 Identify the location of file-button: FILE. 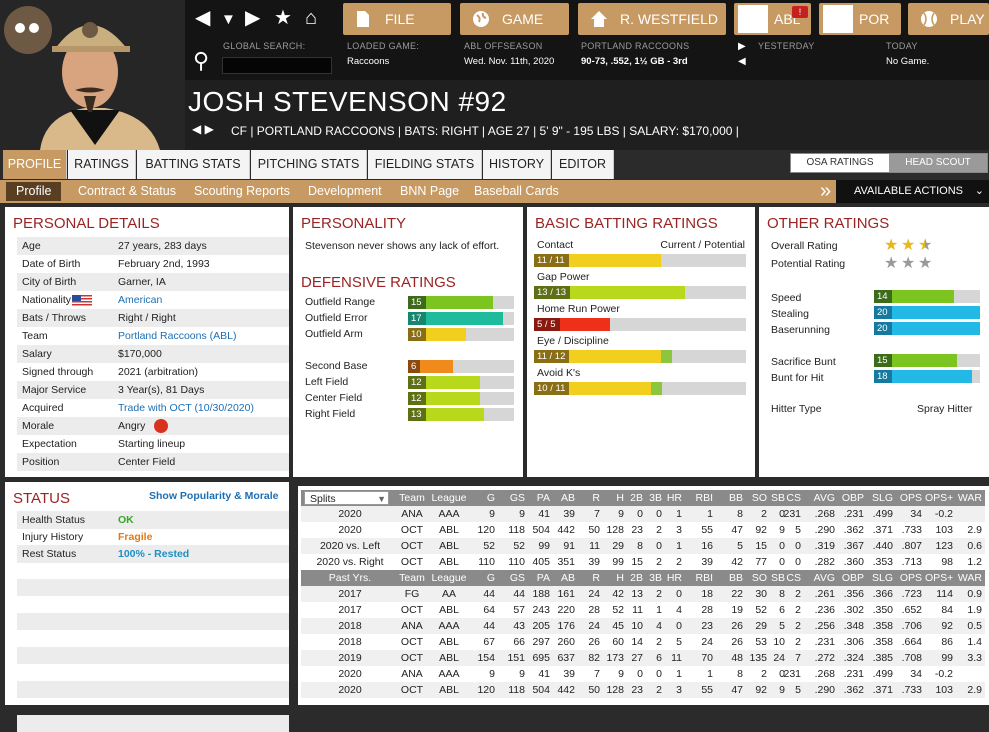
(397, 19).